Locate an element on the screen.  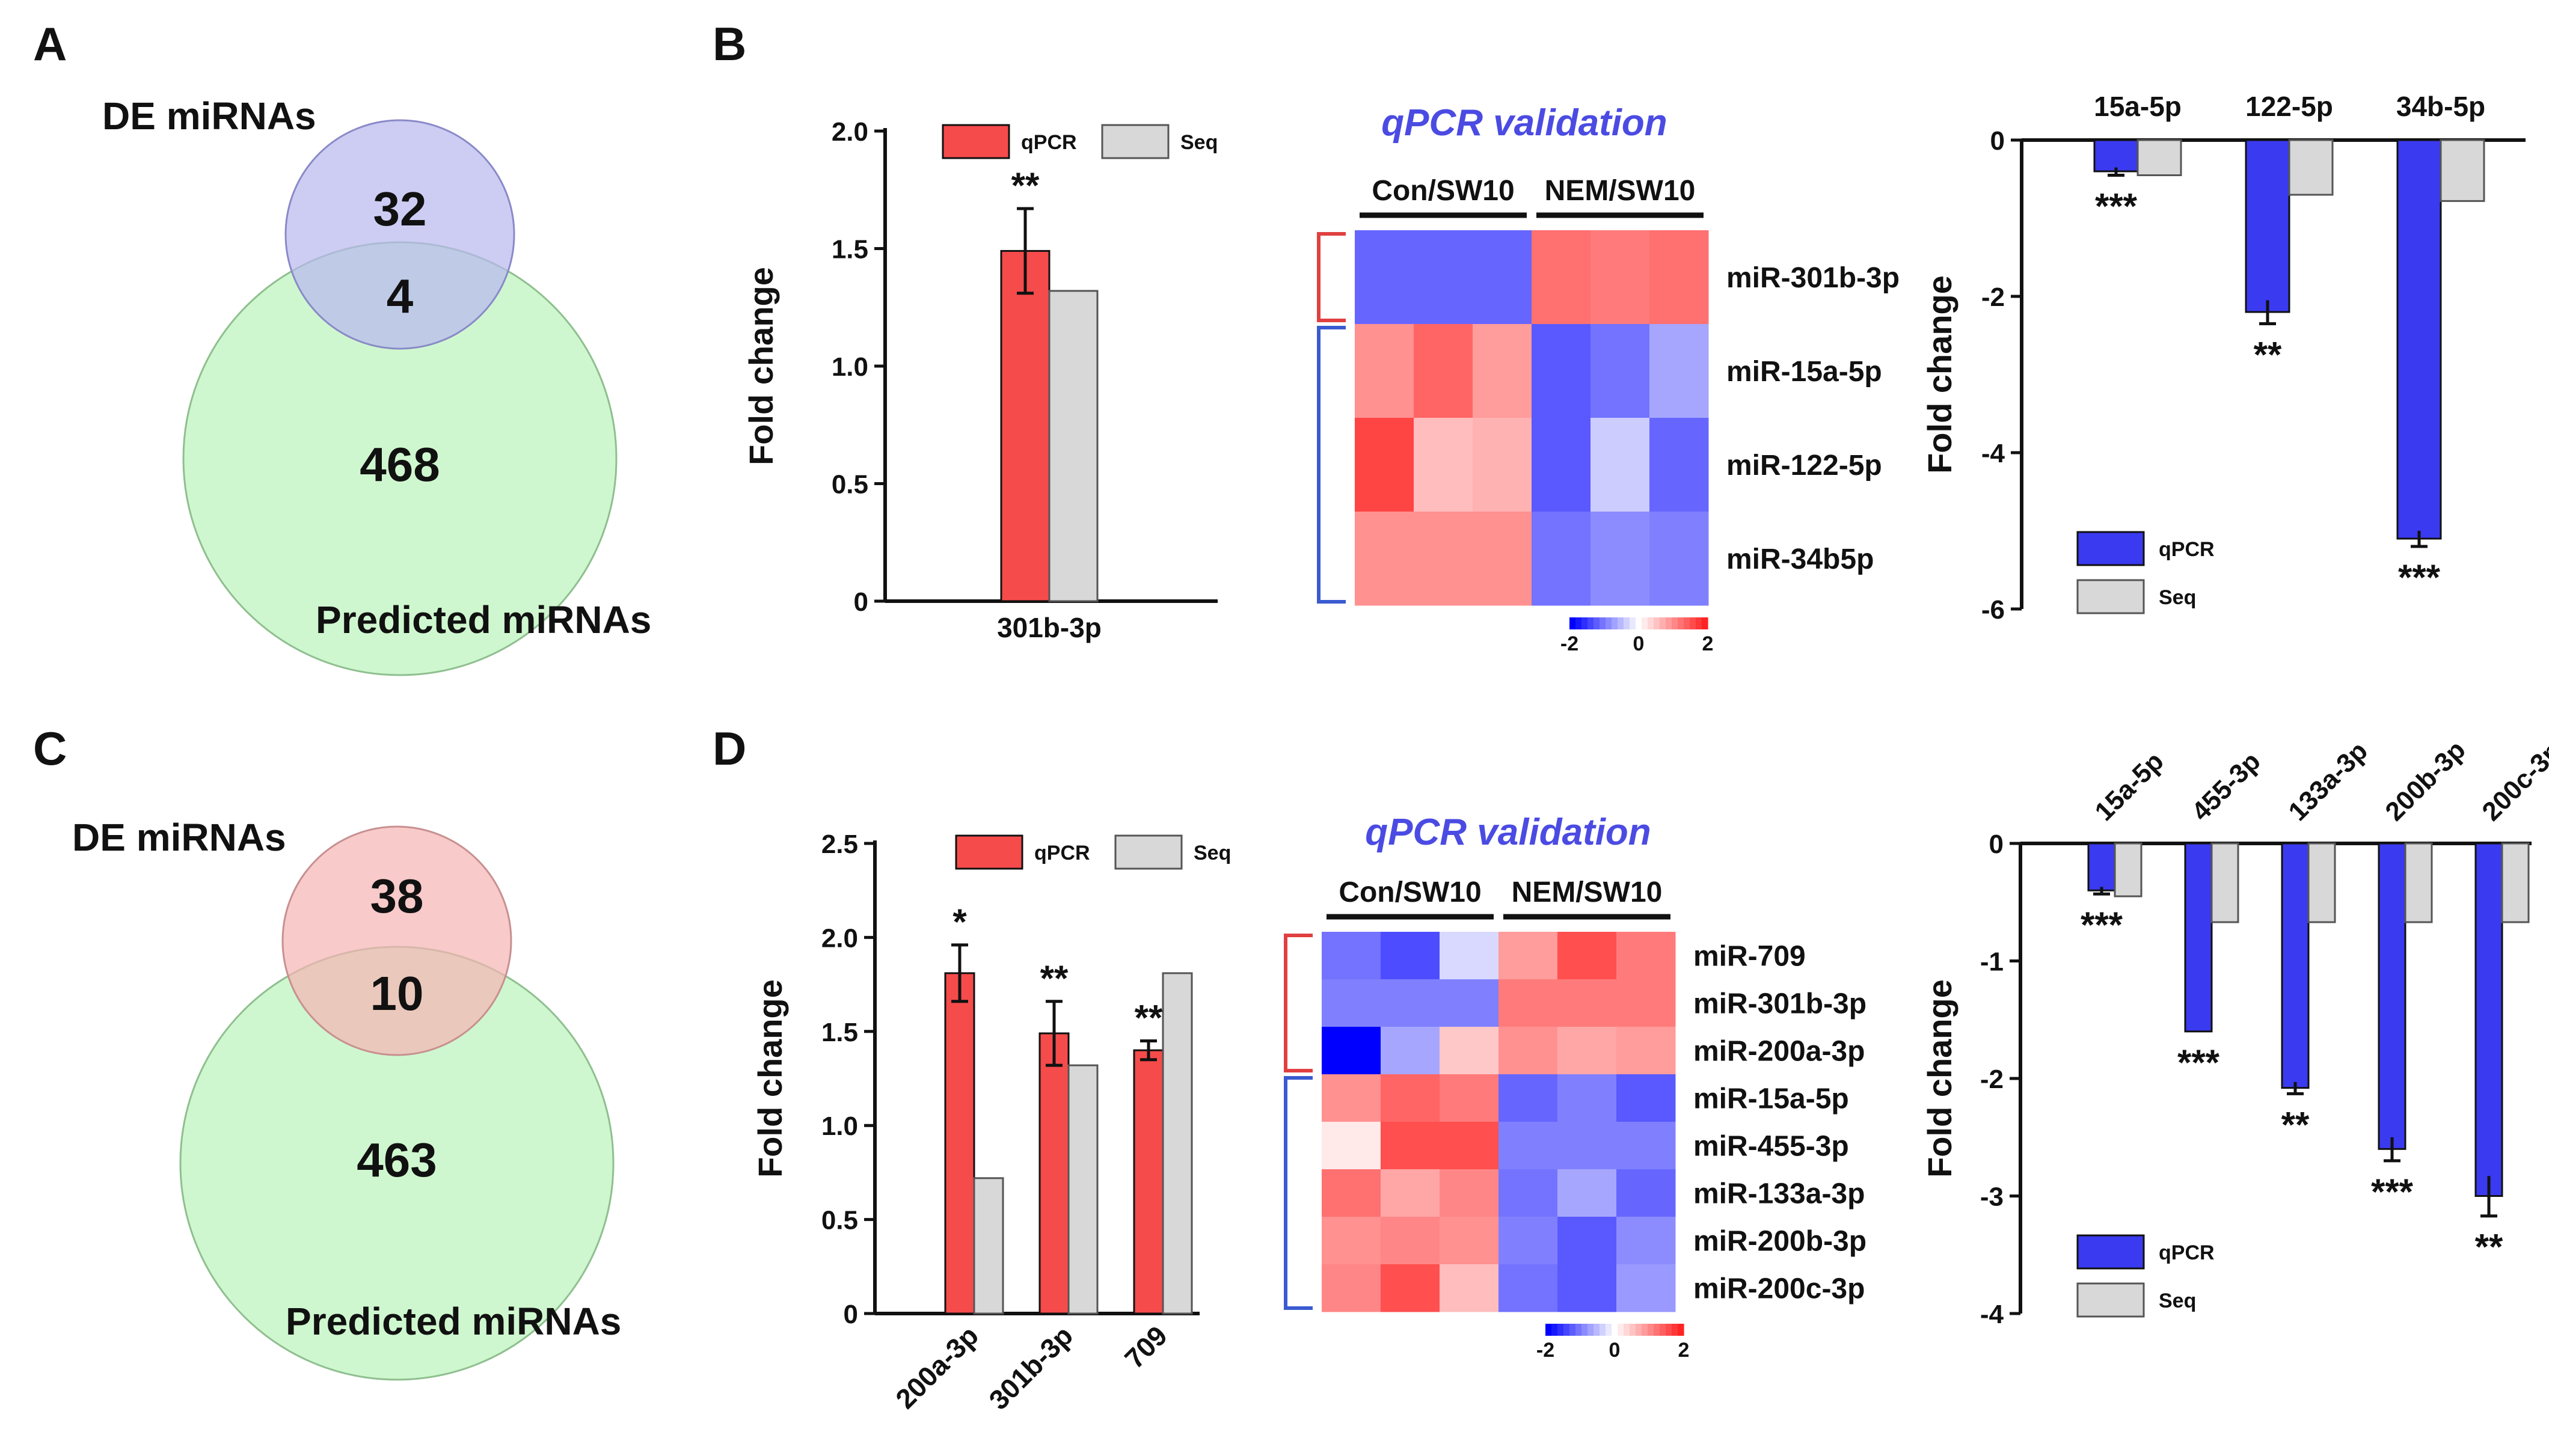
bar-qpcr-122-5p is located at coordinates (2267, 226).